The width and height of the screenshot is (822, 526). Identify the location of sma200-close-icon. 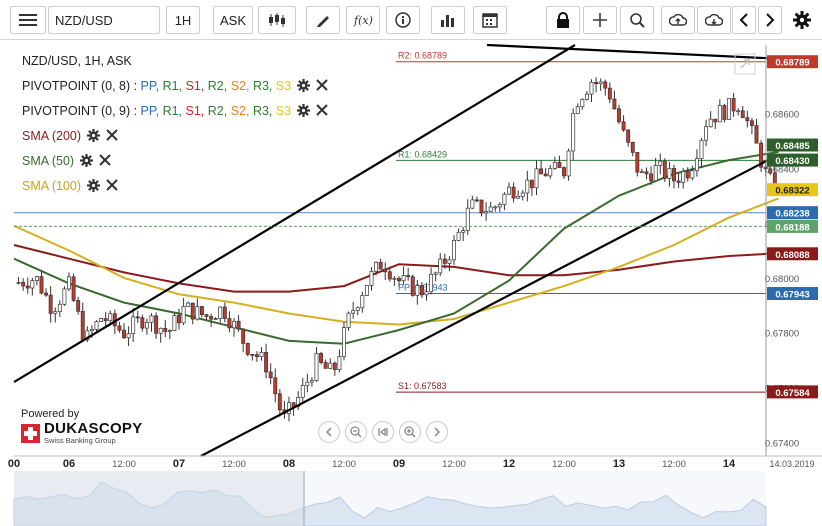
(112, 135).